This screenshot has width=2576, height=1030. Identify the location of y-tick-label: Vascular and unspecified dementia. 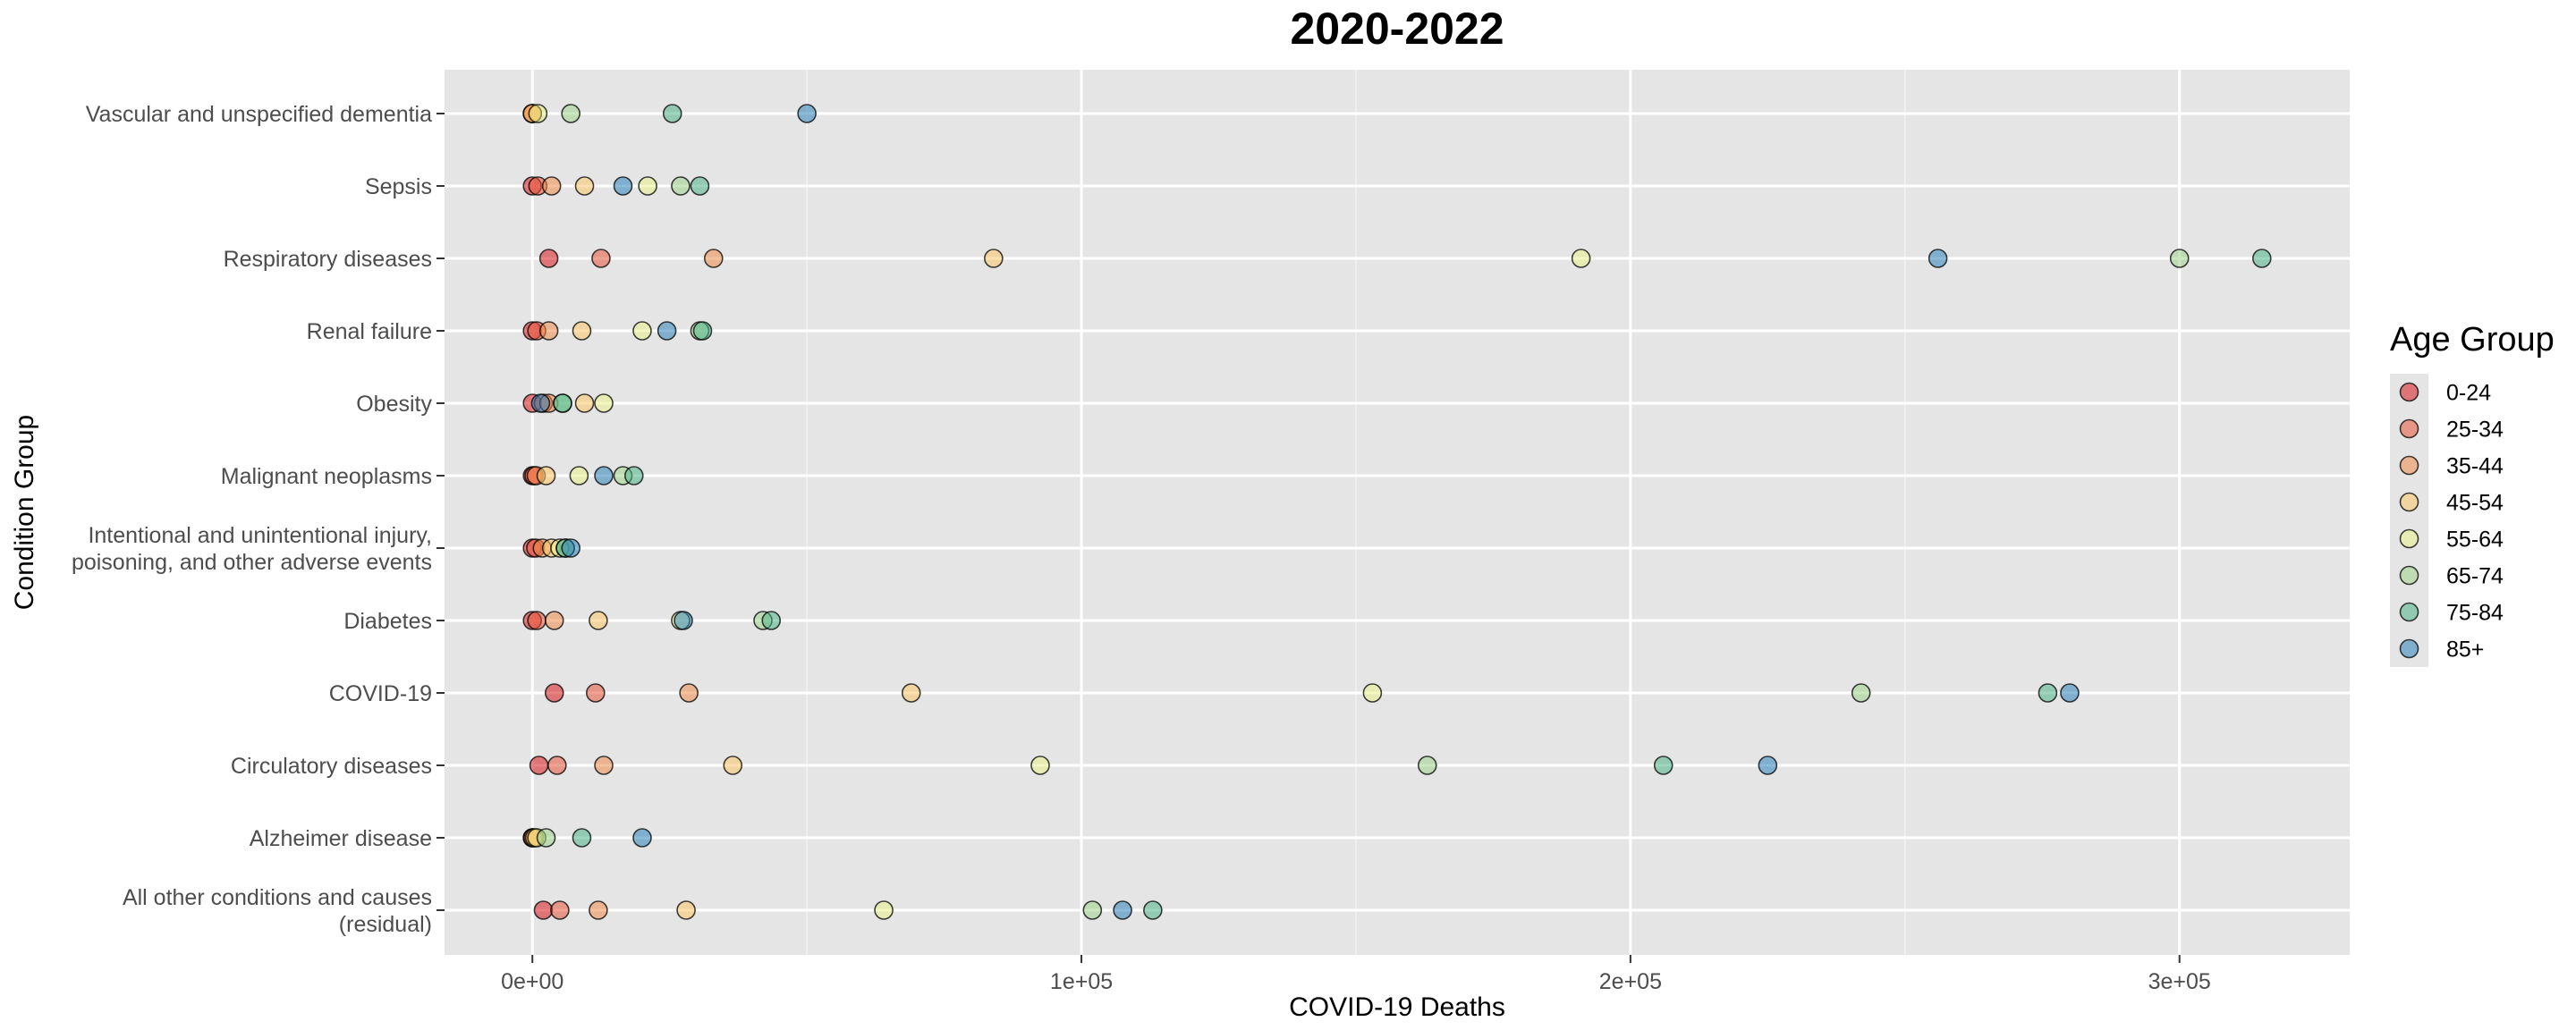
(259, 114).